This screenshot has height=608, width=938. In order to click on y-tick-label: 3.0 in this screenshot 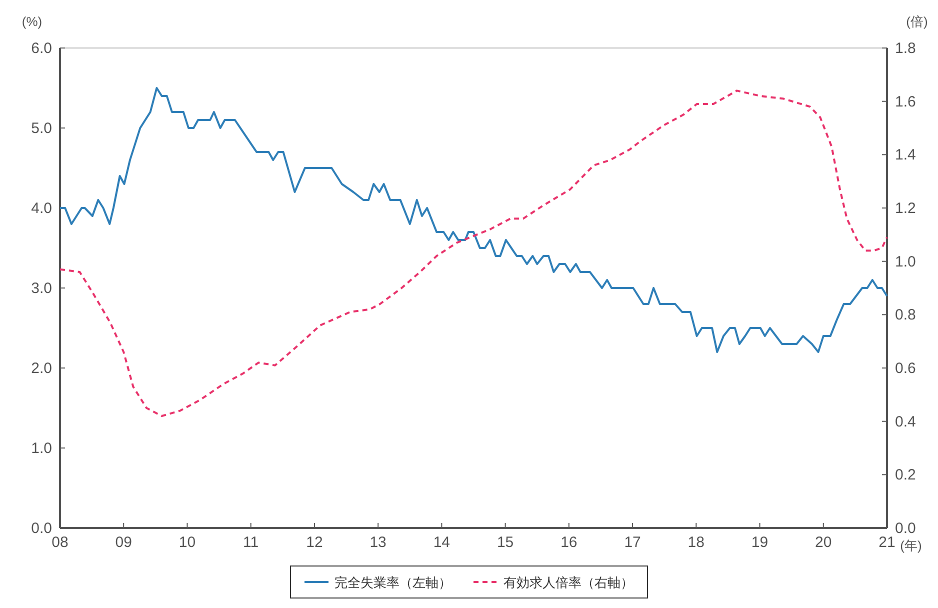, I will do `click(41, 288)`.